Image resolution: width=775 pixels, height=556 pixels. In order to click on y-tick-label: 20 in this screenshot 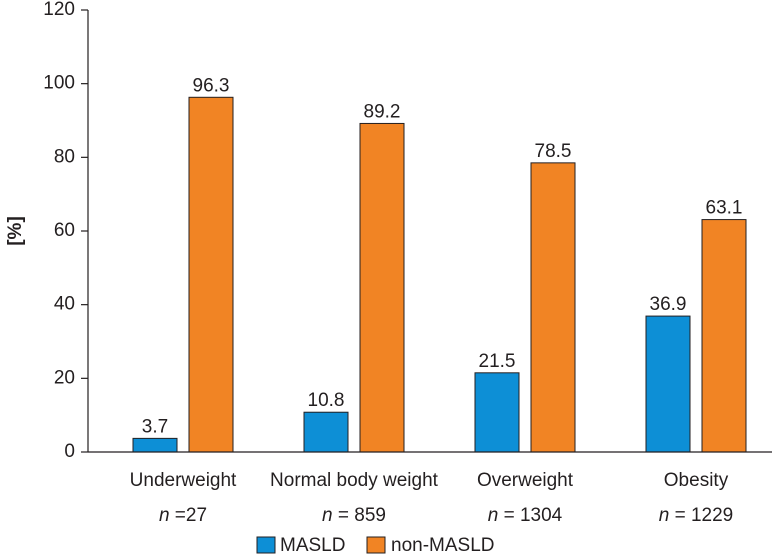, I will do `click(64, 377)`.